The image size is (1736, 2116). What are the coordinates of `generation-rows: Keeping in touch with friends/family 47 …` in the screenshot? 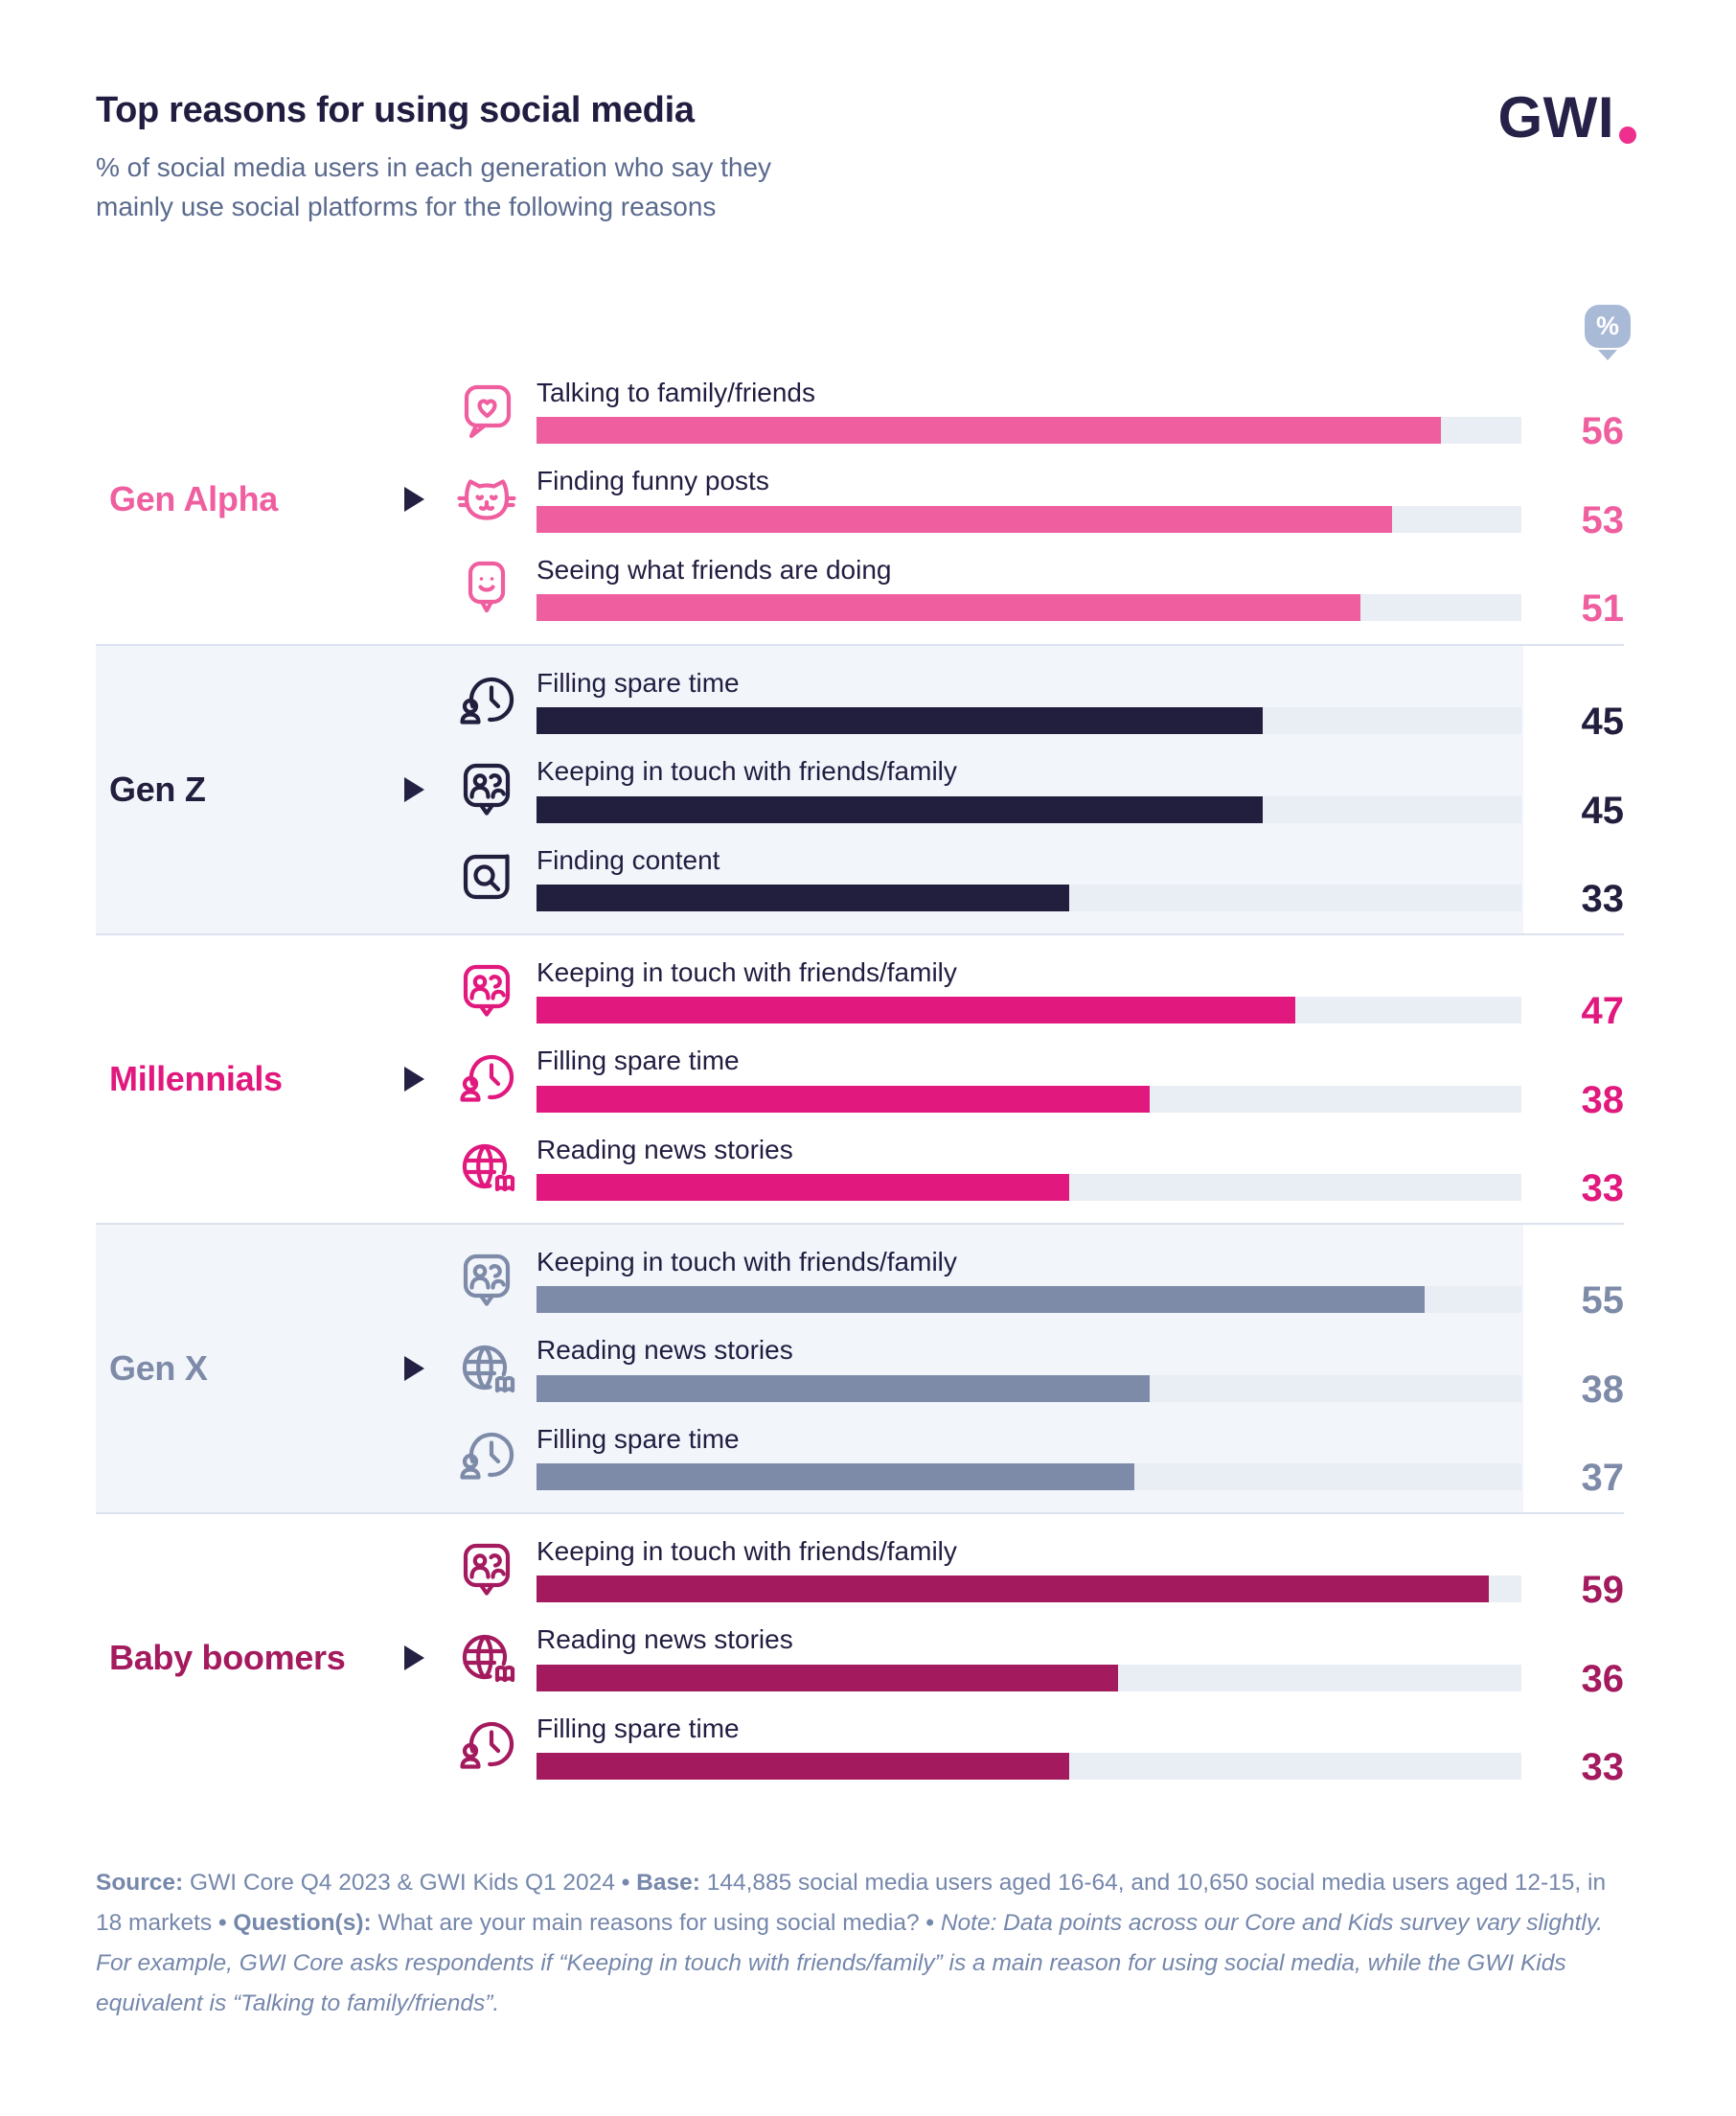 It's located at (1031, 1082).